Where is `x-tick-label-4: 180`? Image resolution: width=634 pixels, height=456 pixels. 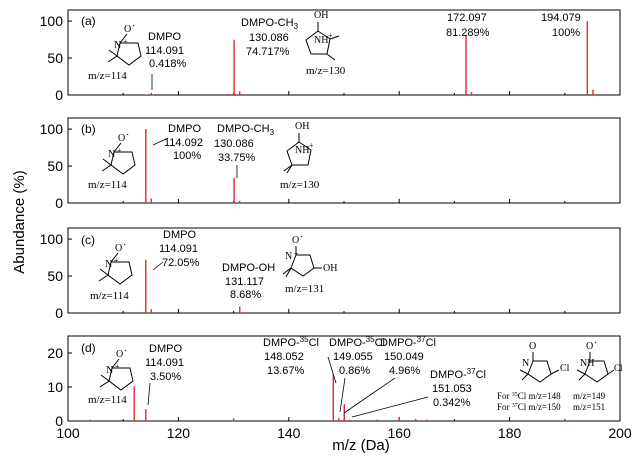
x-tick-label-4: 180 is located at coordinates (510, 433).